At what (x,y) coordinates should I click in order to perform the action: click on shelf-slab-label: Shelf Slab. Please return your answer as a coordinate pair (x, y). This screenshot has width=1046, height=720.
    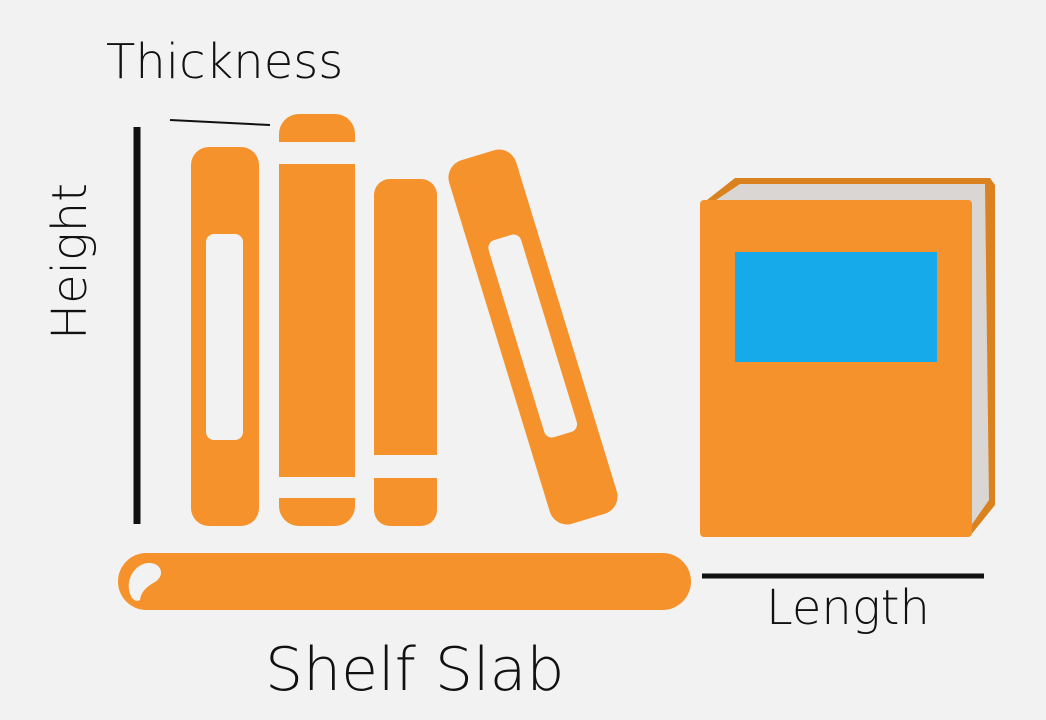
    Looking at the image, I should click on (415, 670).